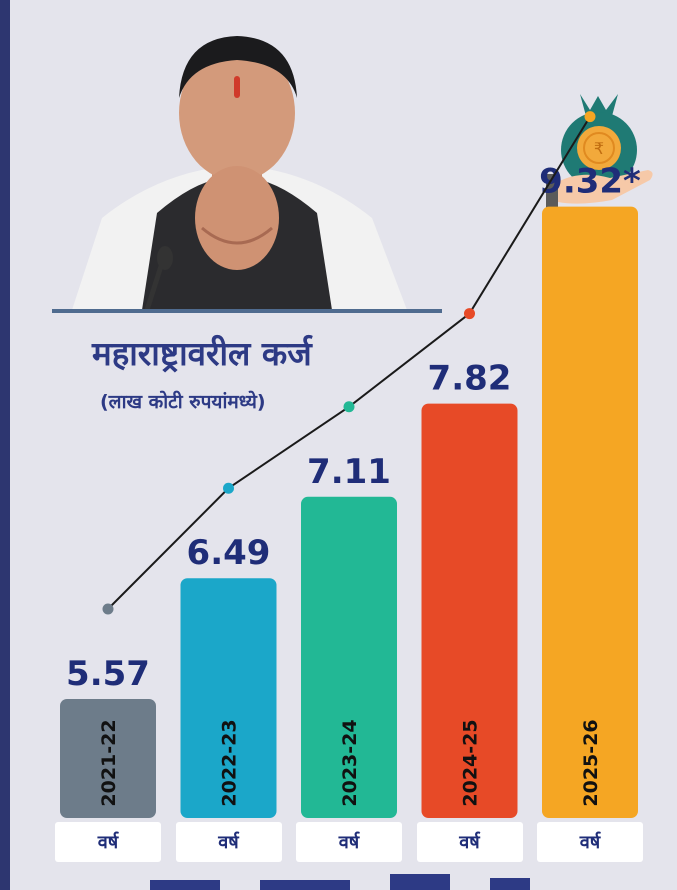  What do you see at coordinates (349, 842) in the screenshot?
I see `year-tag-2023-24: वर्ष` at bounding box center [349, 842].